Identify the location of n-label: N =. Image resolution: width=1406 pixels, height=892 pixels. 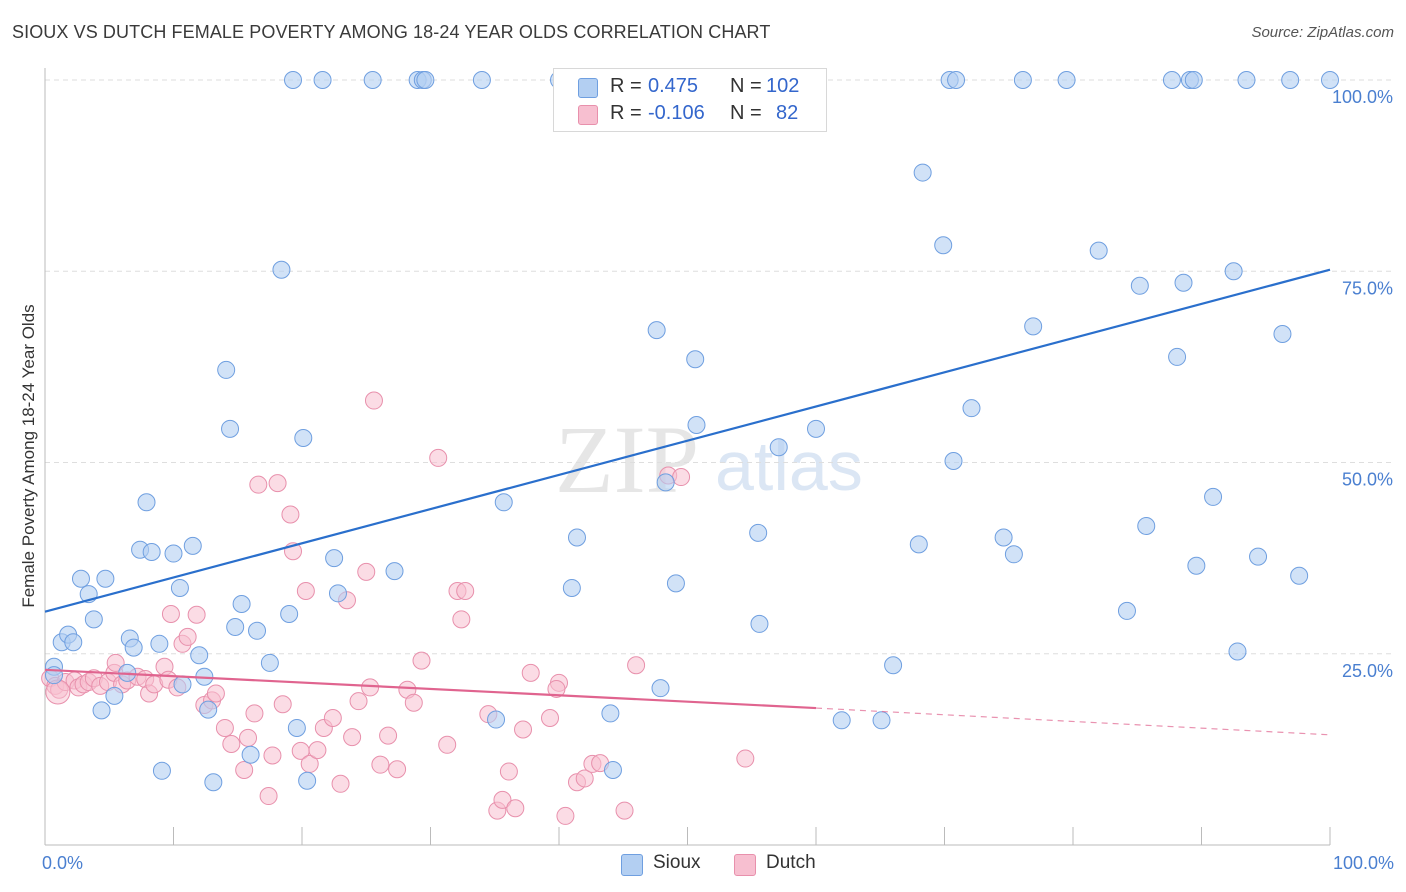
(746, 113).